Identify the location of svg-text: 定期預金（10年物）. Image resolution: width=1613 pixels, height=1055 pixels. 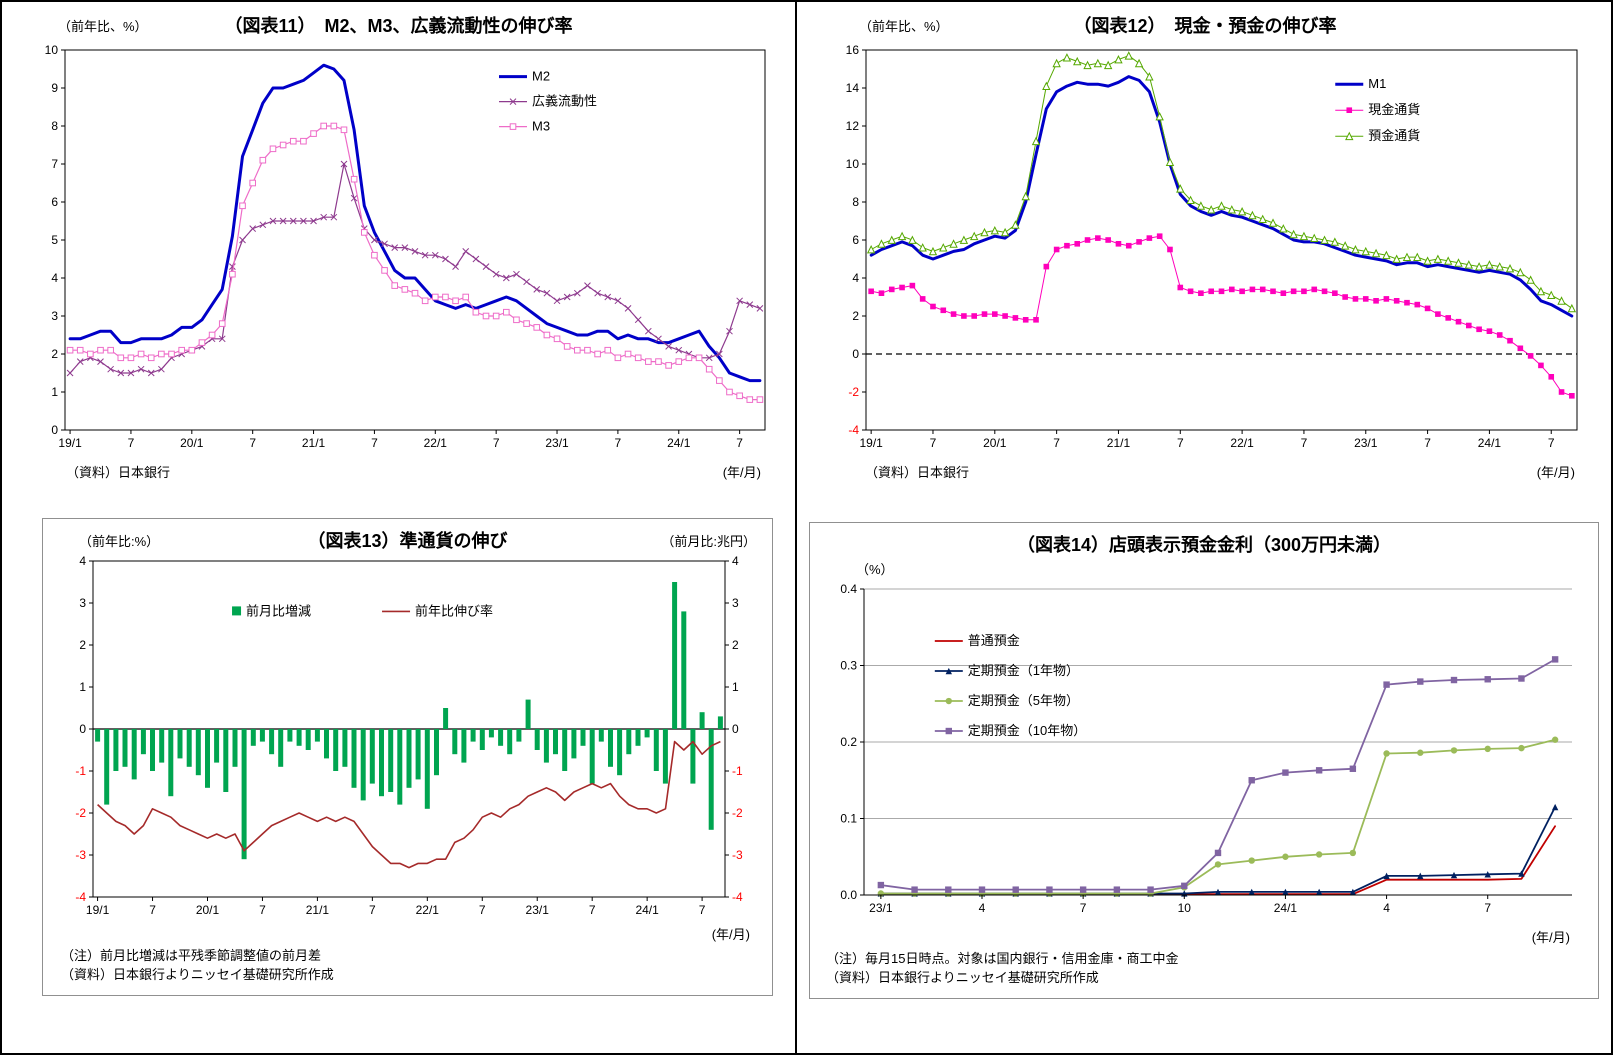
(1027, 730).